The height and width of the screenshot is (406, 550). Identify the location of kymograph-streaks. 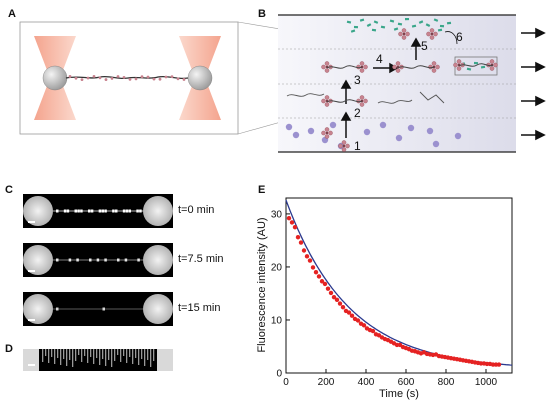
(98, 360).